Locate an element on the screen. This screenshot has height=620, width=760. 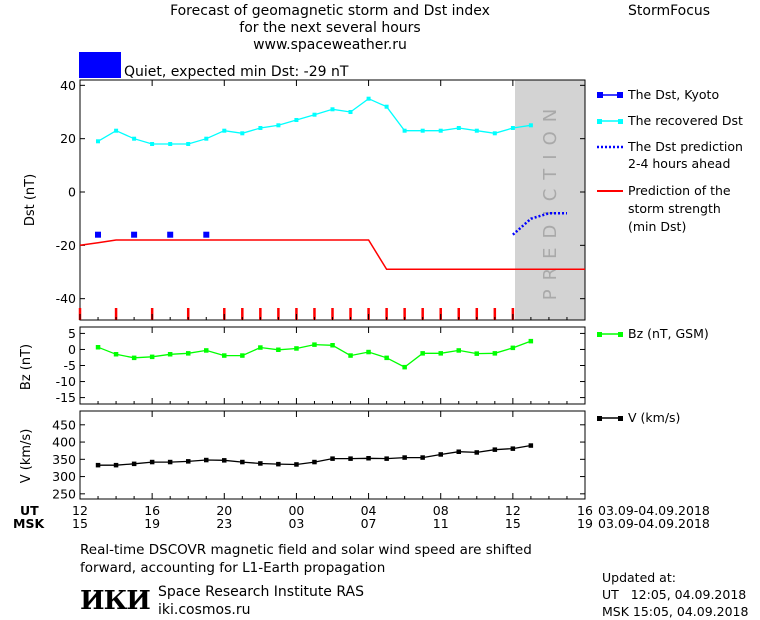
storm-strength-series is located at coordinates (332, 255).